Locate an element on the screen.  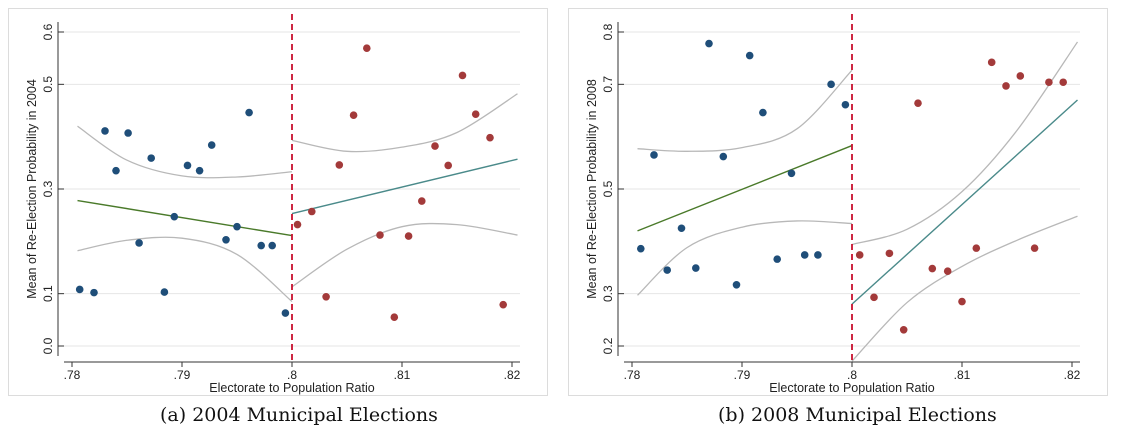
left-ci-lower-curve is located at coordinates (185, 269).